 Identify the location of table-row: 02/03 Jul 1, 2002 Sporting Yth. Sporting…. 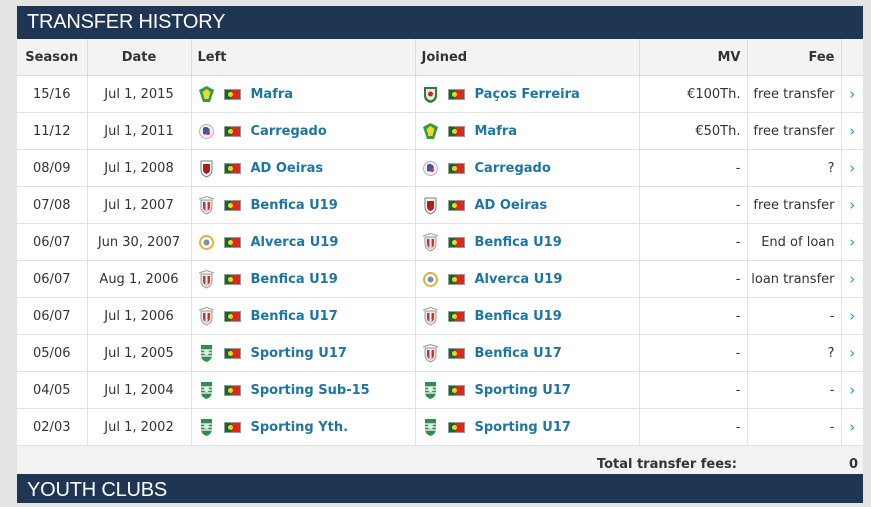
(440, 427).